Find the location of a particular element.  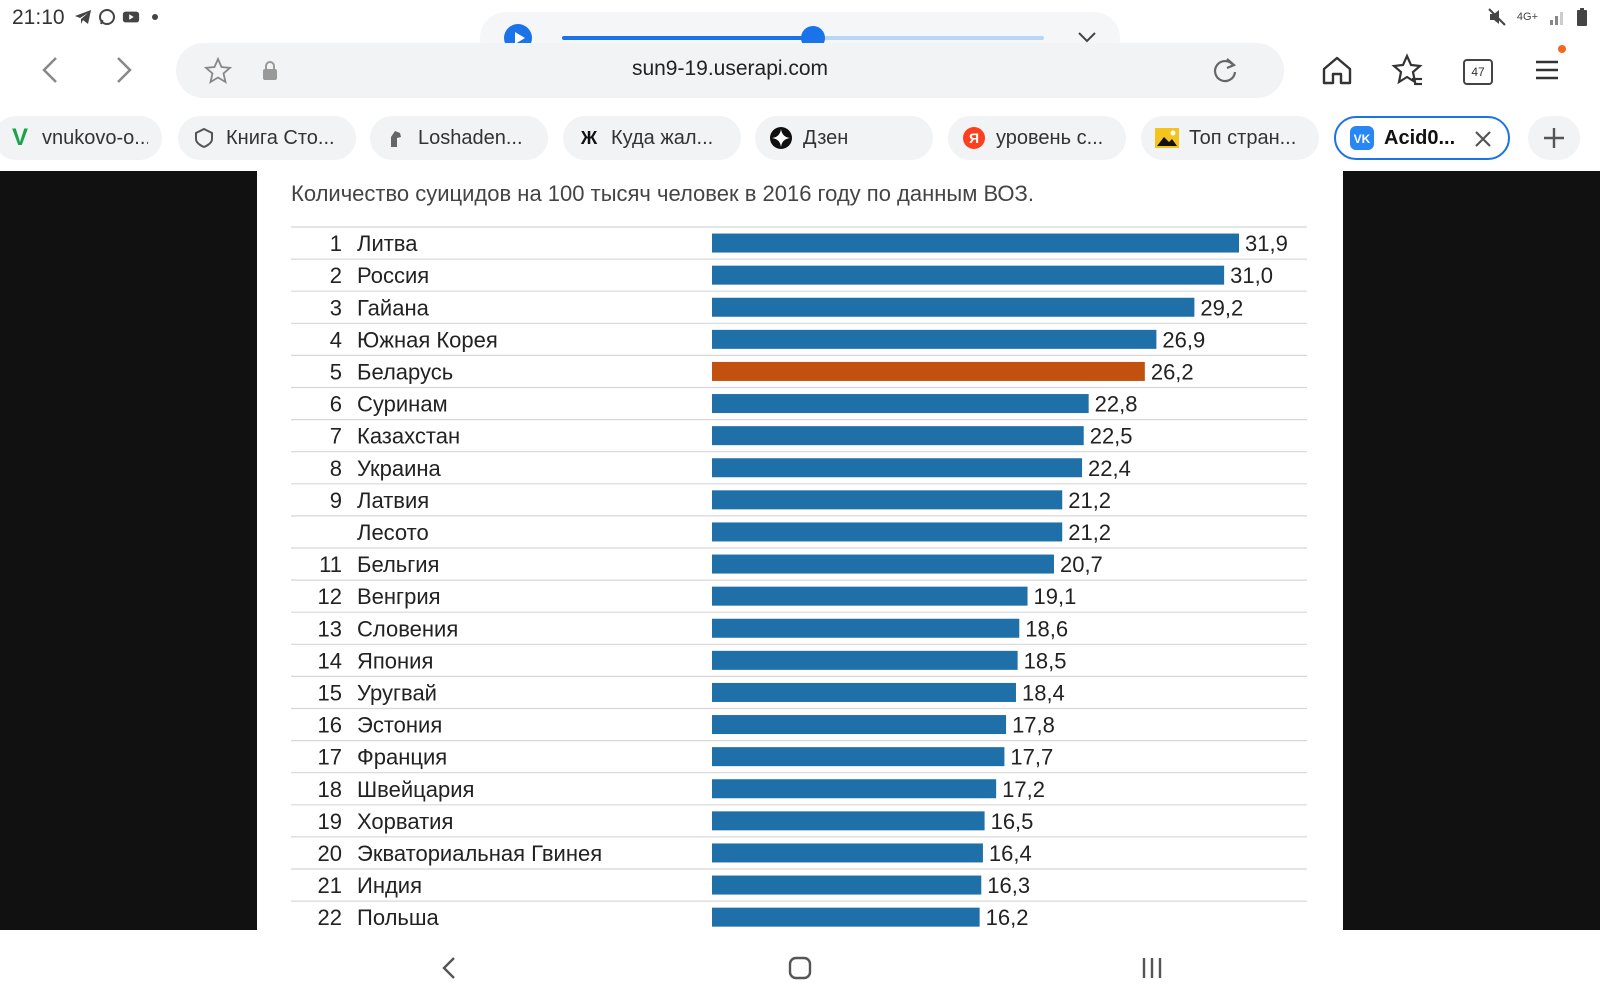

rank-label: 16 is located at coordinates (330, 725).